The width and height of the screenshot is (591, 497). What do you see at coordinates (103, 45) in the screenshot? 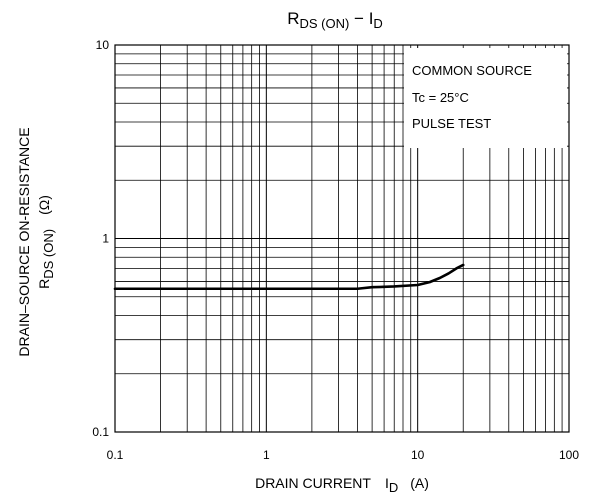
I see `y-tick-label: 10` at bounding box center [103, 45].